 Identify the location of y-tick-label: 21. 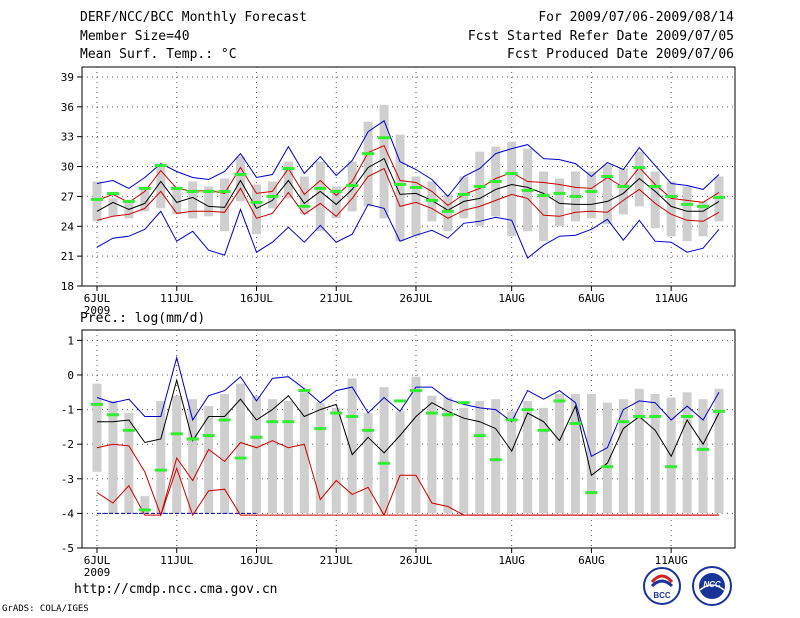
(67, 256).